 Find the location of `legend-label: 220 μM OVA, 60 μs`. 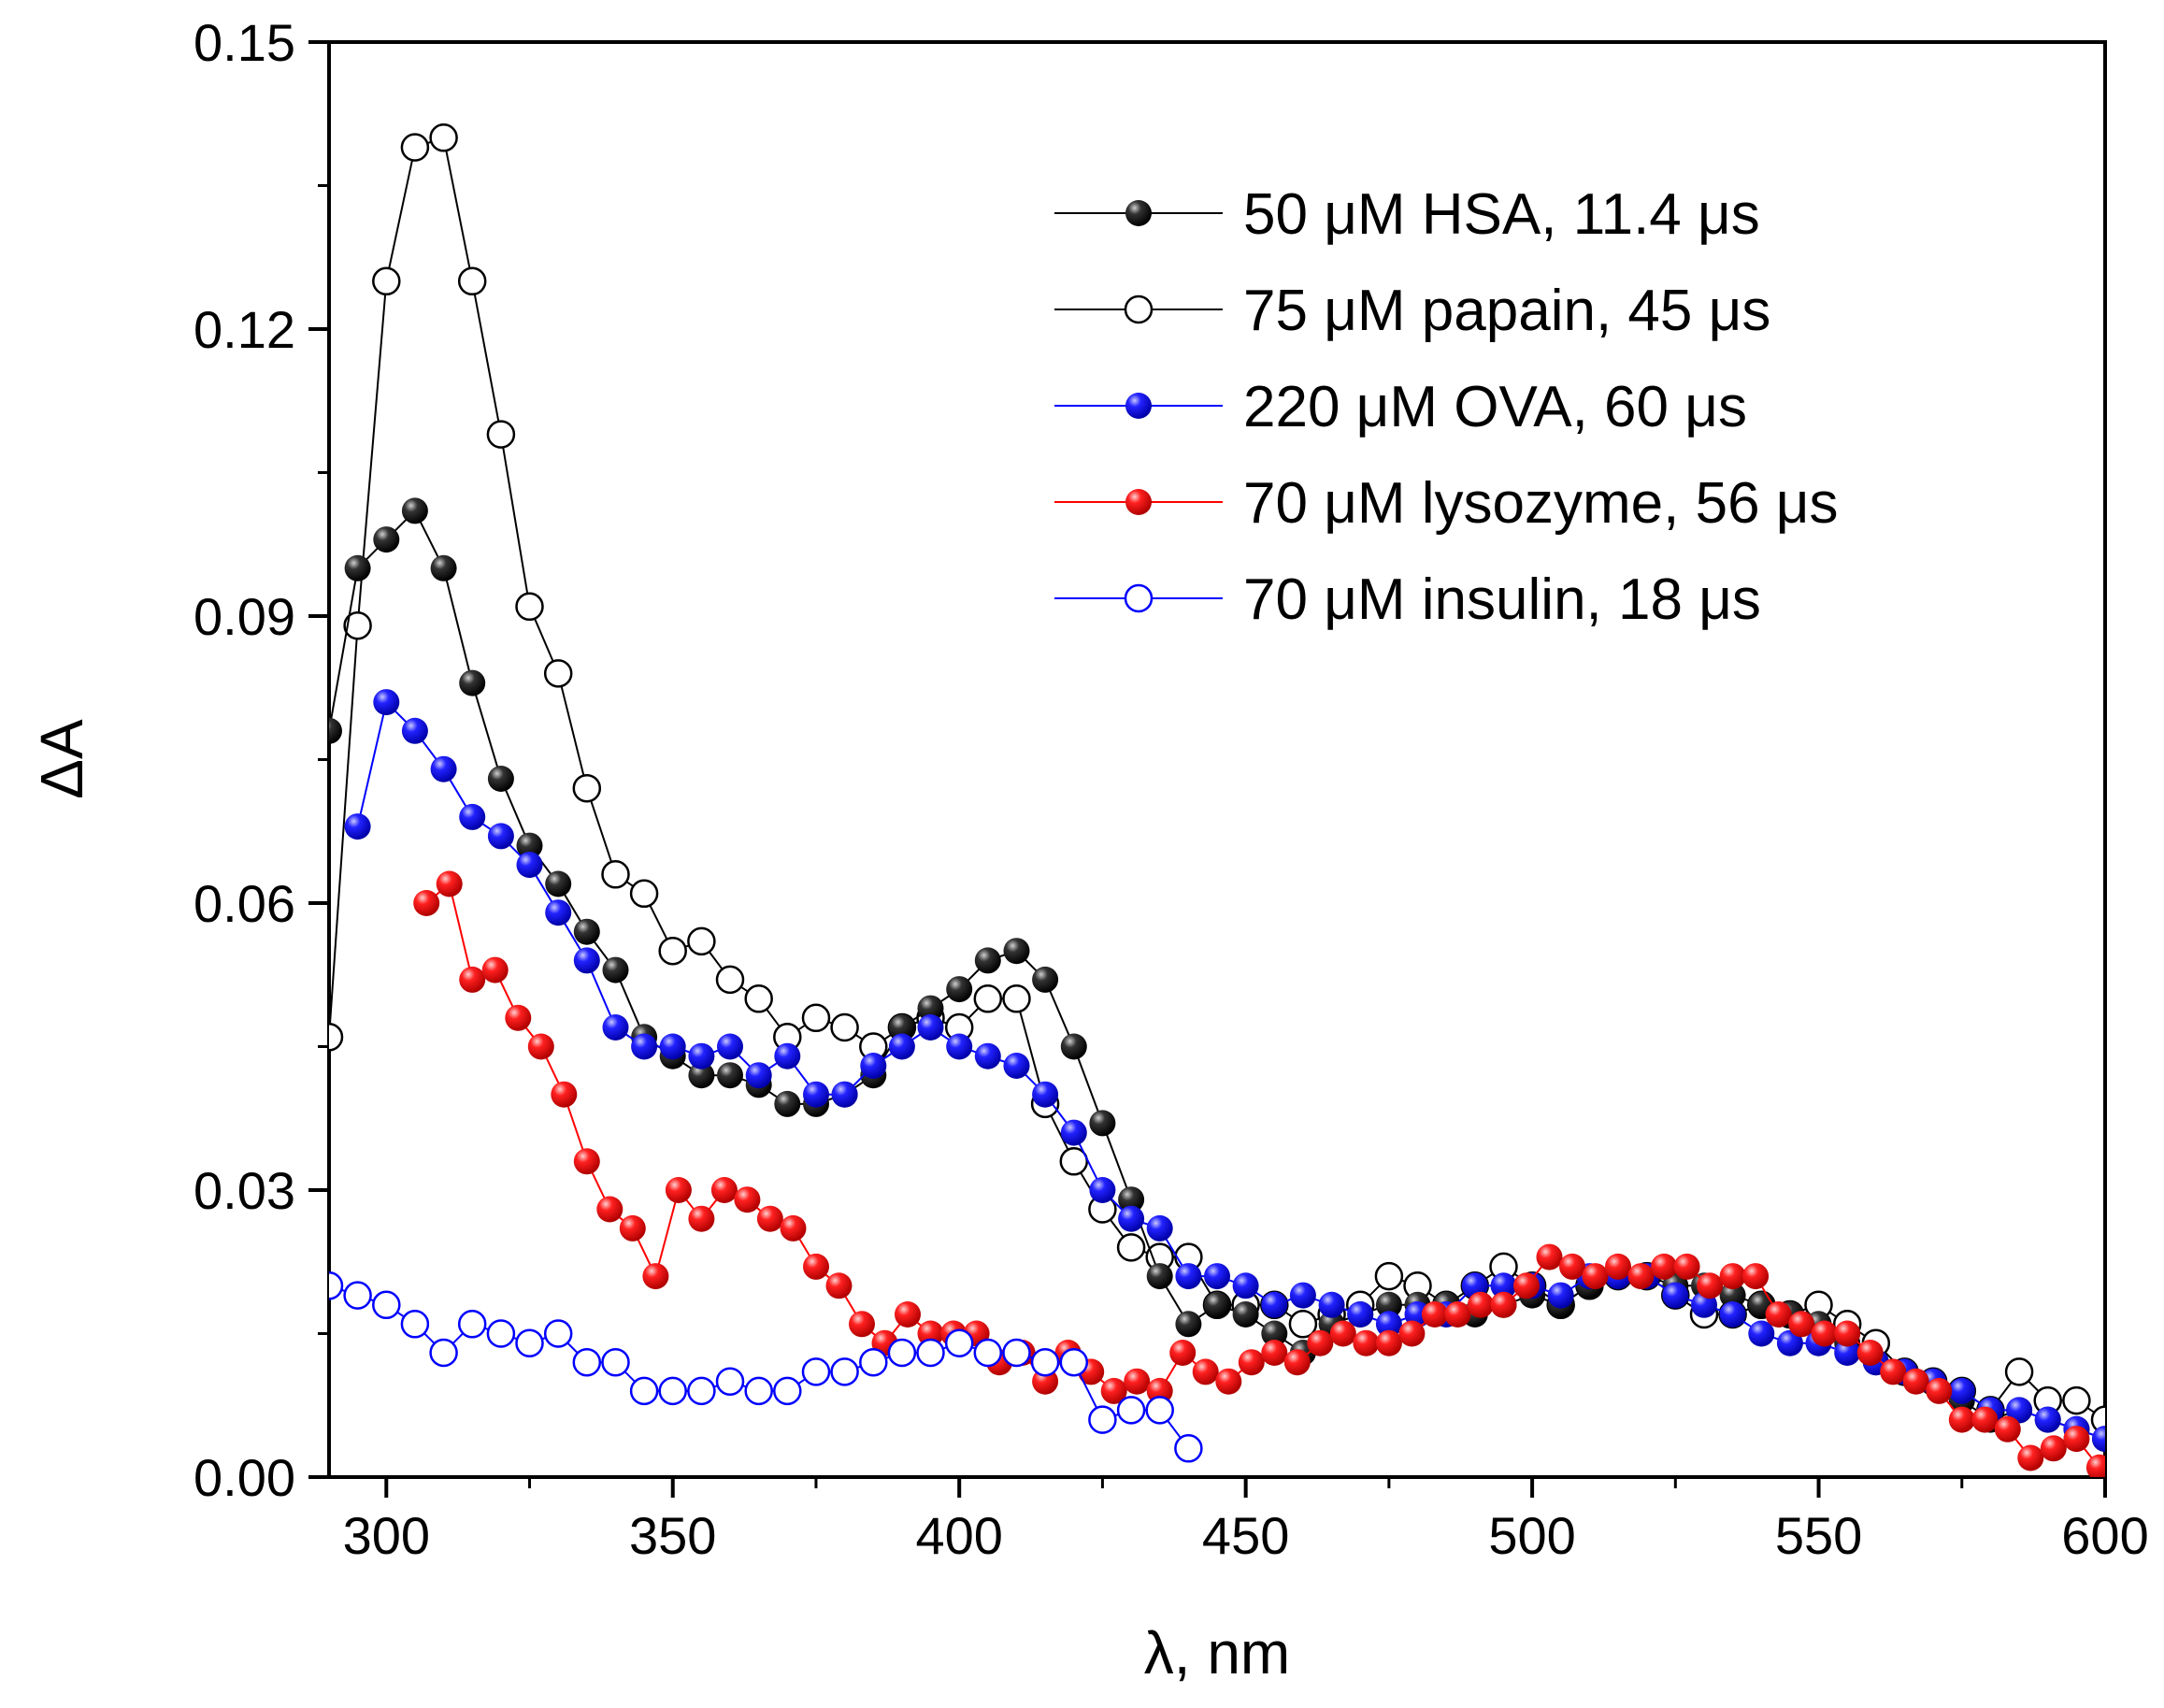

legend-label: 220 μM OVA, 60 μs is located at coordinates (1495, 407).